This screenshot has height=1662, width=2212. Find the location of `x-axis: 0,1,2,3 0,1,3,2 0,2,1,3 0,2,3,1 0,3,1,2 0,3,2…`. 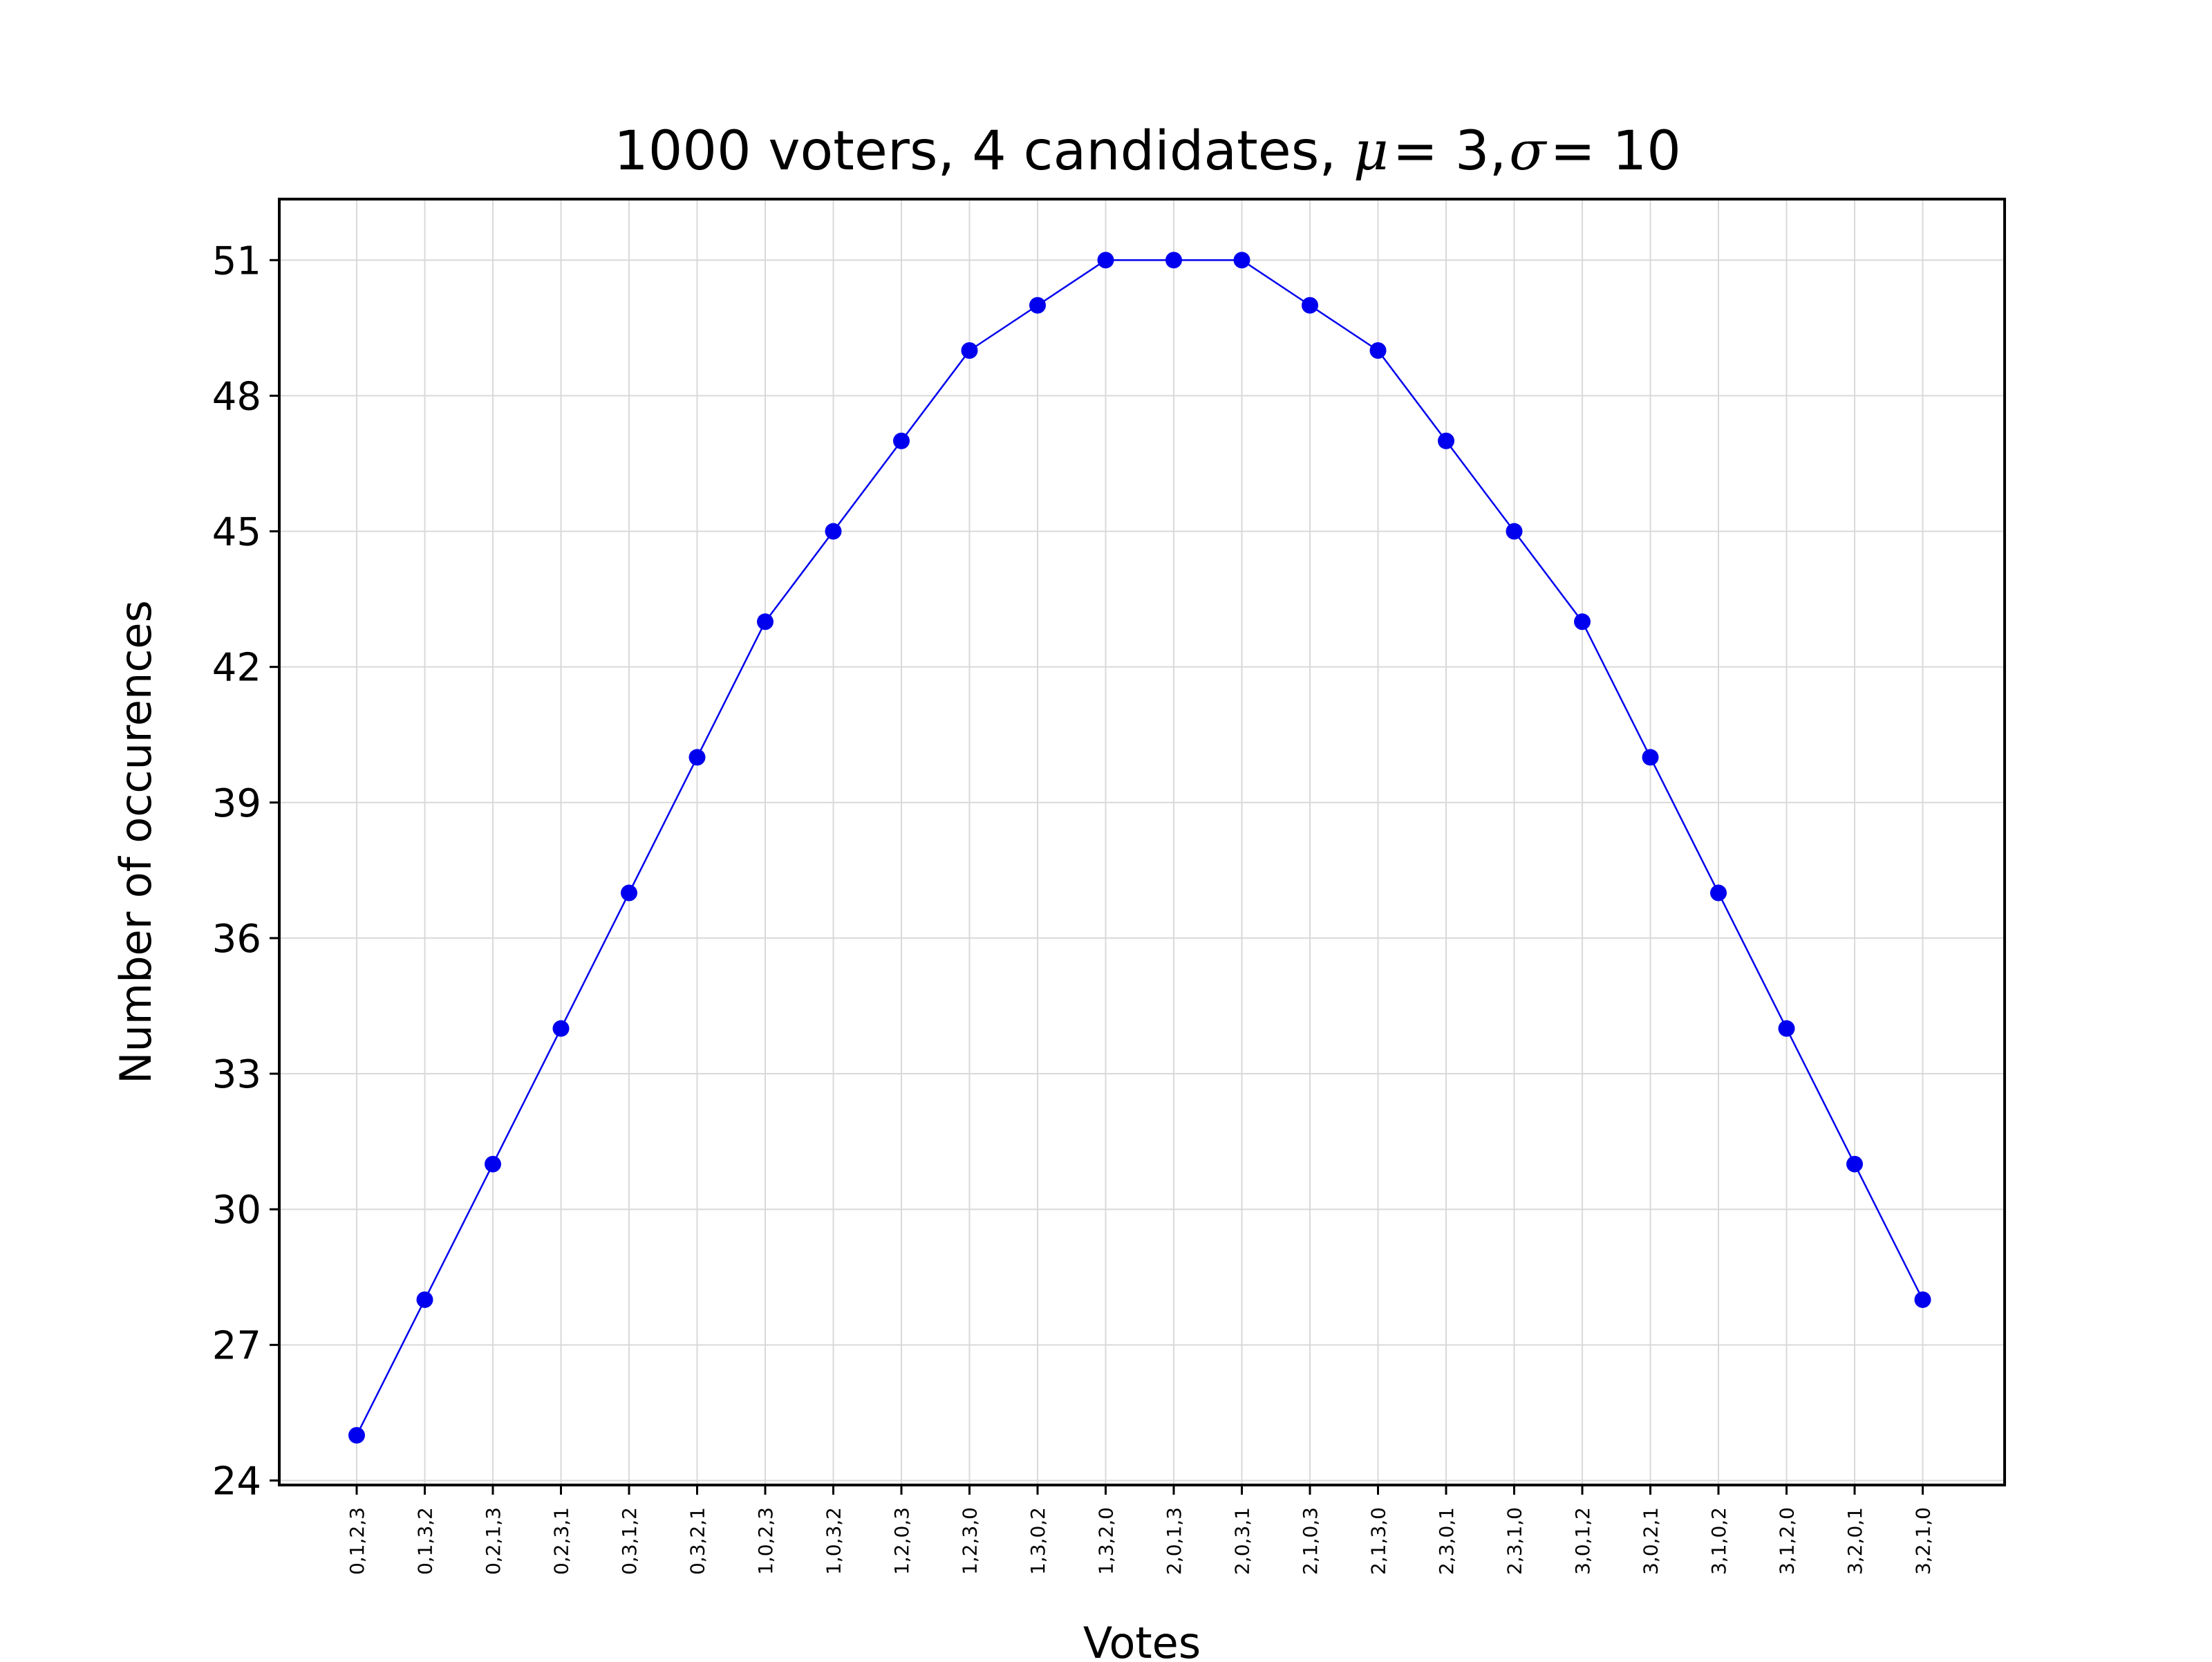

x-axis: 0,1,2,3 0,1,3,2 0,2,1,3 0,2,3,1 0,3,1,2 0,3,2… is located at coordinates (1140, 1530).